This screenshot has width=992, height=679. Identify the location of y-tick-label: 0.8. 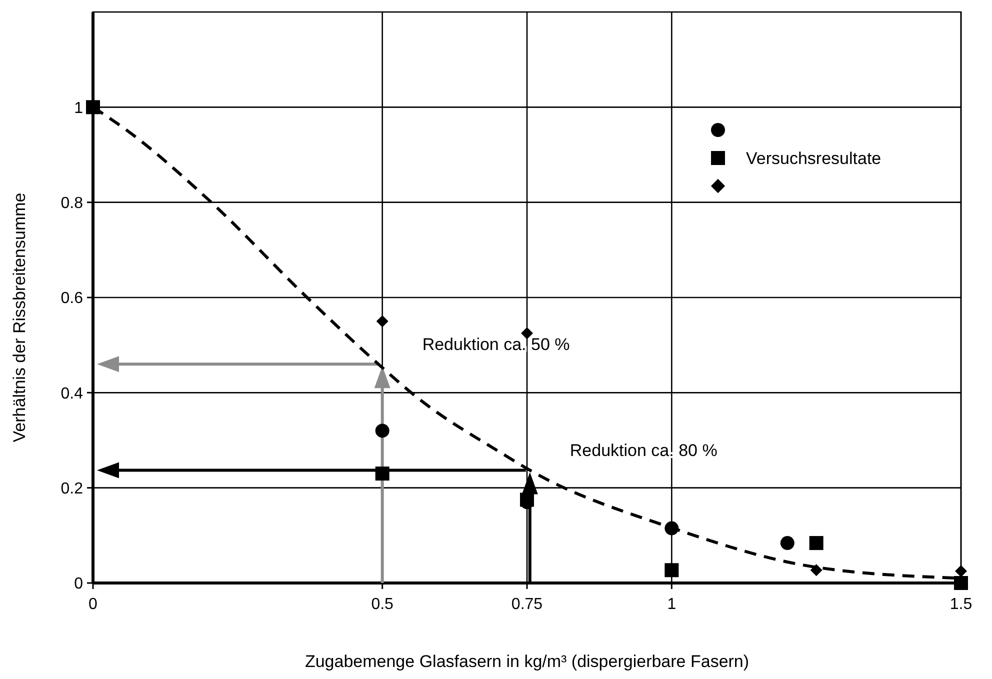
(72, 203).